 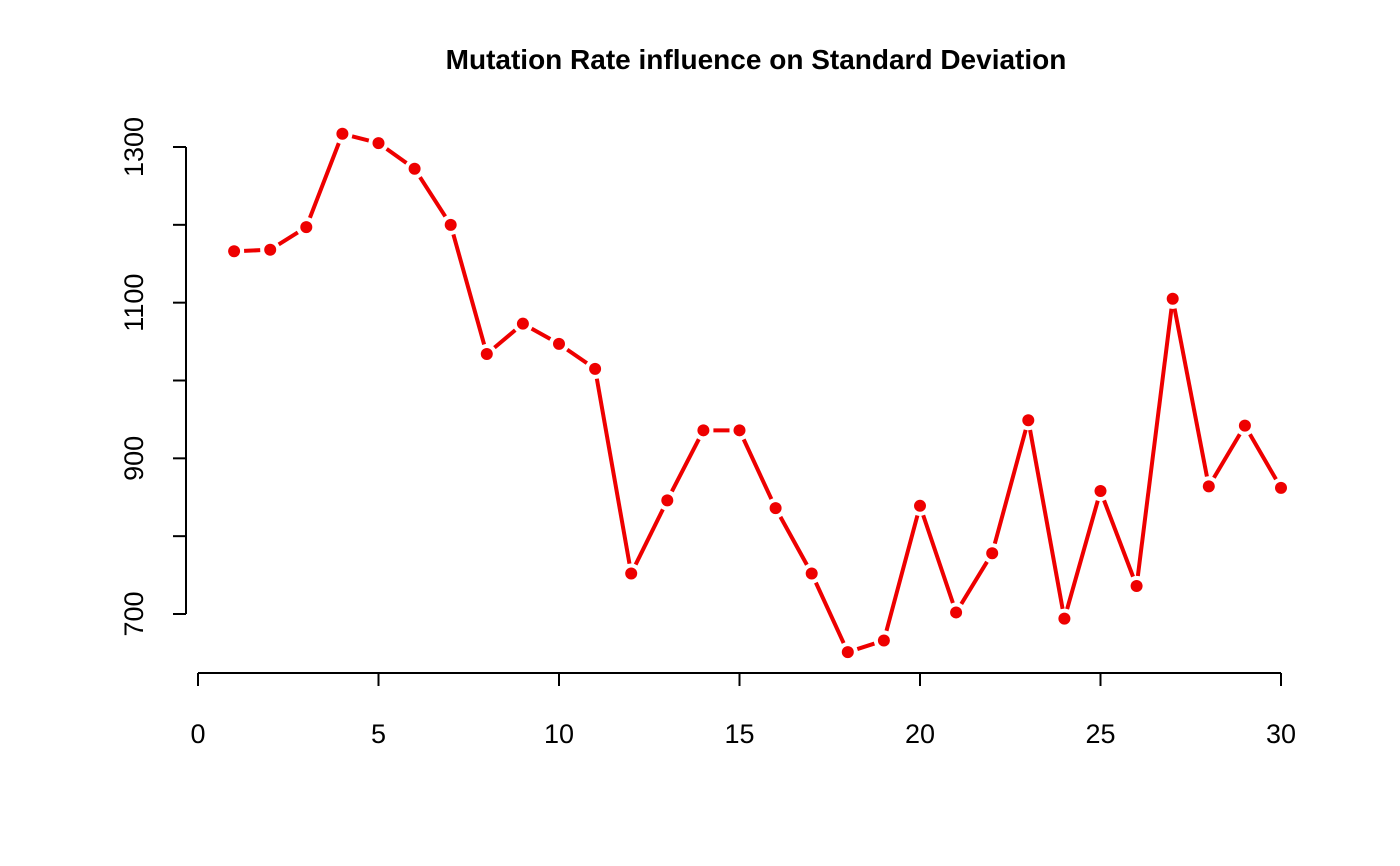 I want to click on x-tick-label: 15, so click(x=739, y=734).